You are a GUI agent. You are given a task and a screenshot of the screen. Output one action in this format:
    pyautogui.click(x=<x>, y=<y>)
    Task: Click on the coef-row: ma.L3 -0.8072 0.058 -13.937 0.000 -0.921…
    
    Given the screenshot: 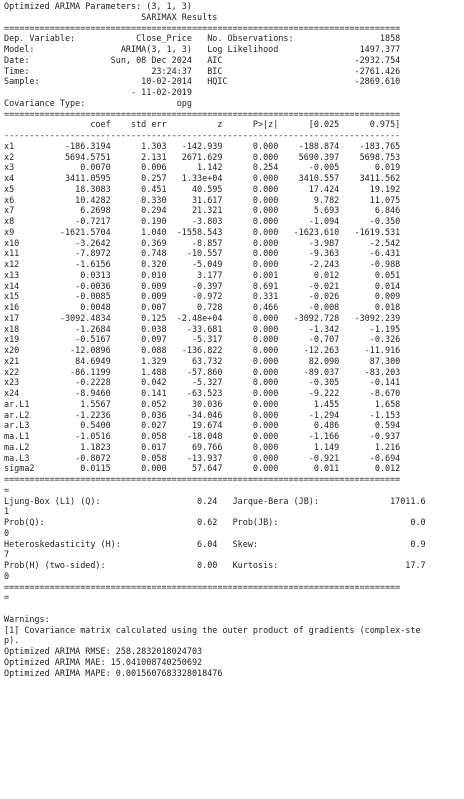 What is the action you would take?
    pyautogui.click(x=202, y=457)
    